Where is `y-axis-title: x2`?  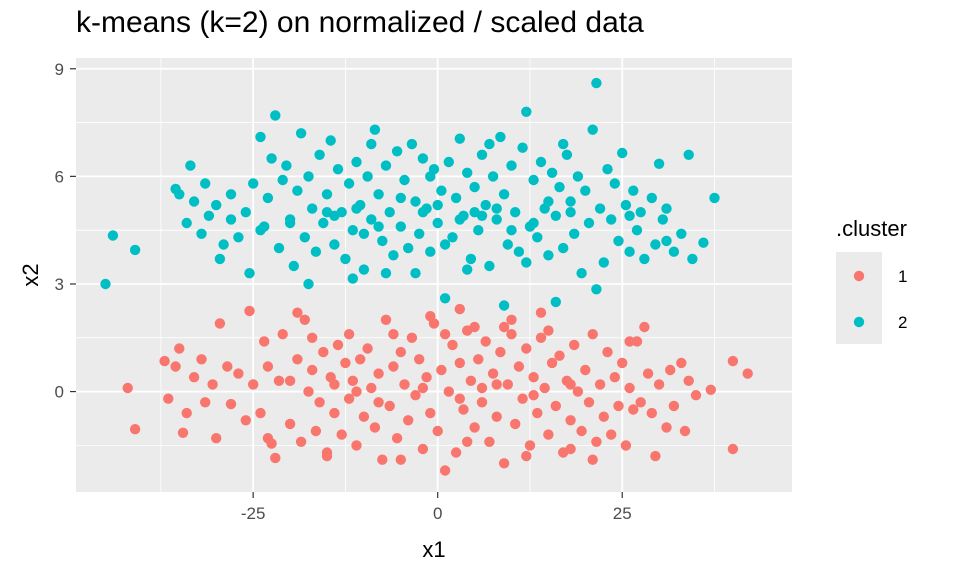
y-axis-title: x2 is located at coordinates (30, 274).